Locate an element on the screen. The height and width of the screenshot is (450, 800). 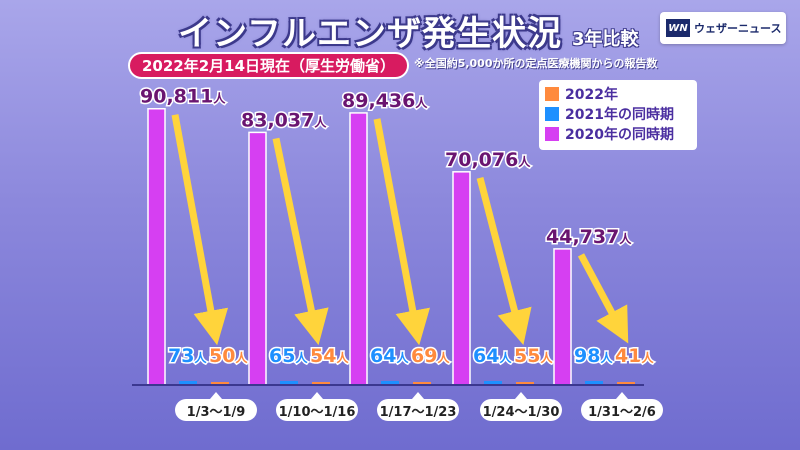
legend-item-2022: 2022年 is located at coordinates (618, 94).